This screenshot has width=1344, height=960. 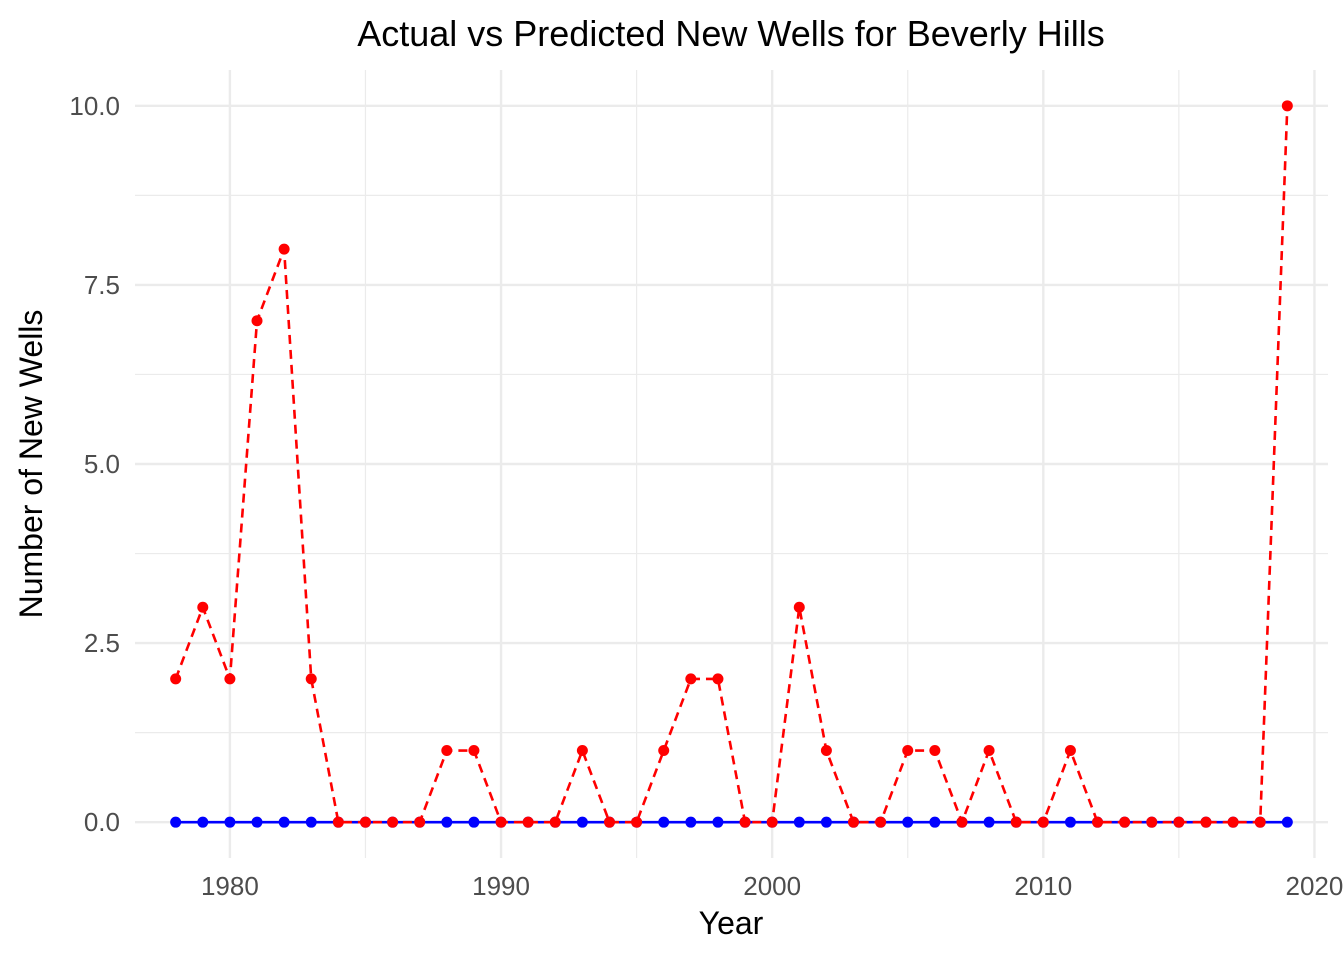 What do you see at coordinates (731, 923) in the screenshot?
I see `x-axis-title: Year` at bounding box center [731, 923].